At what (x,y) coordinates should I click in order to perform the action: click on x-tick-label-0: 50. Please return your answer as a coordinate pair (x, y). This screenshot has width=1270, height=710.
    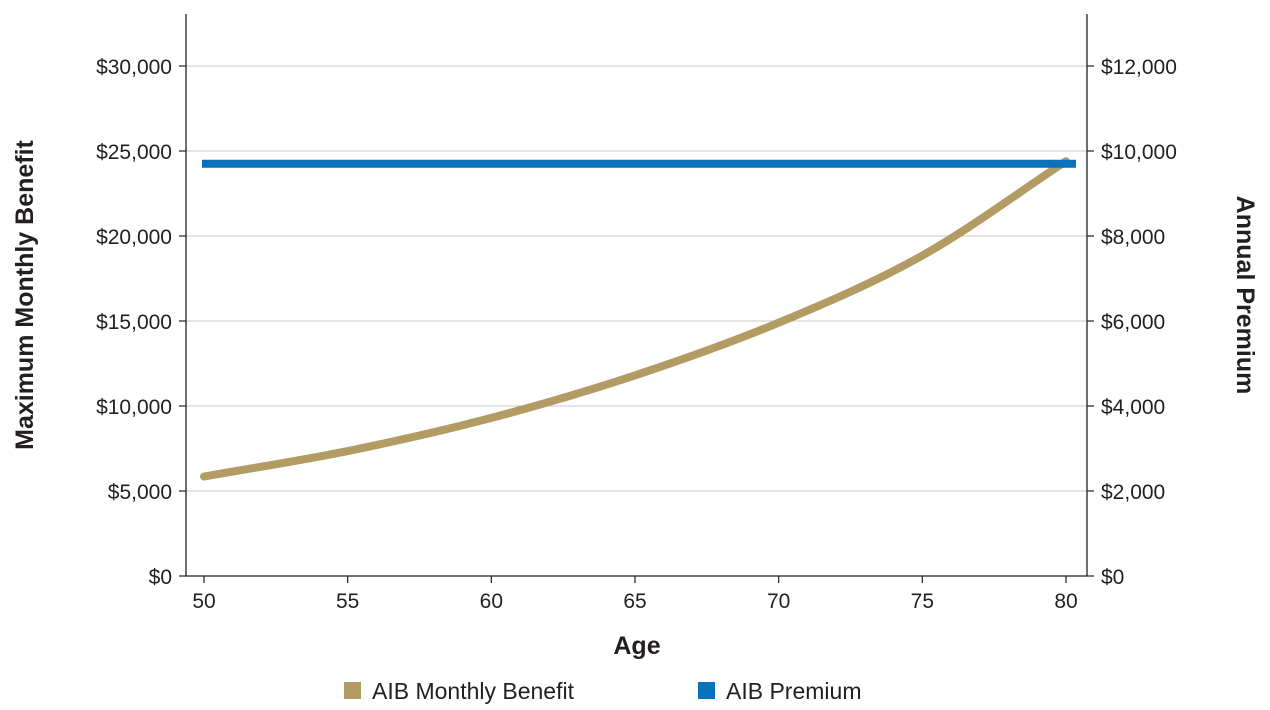
    Looking at the image, I should click on (203, 601).